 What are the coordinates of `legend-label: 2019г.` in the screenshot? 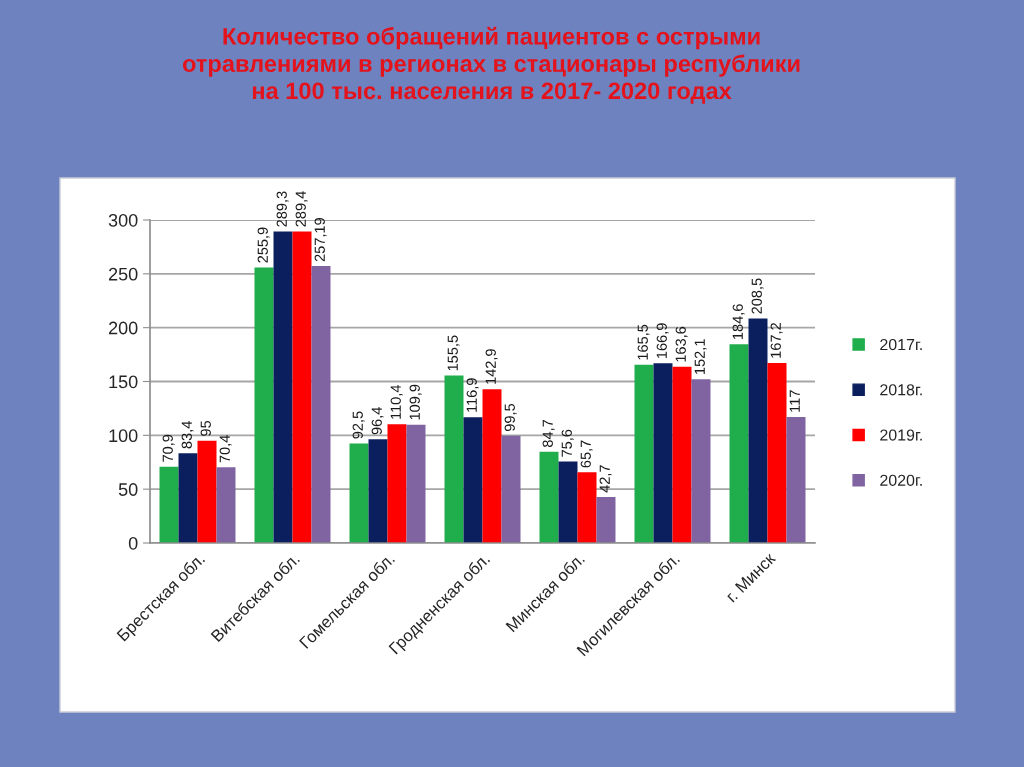 It's located at (901, 435).